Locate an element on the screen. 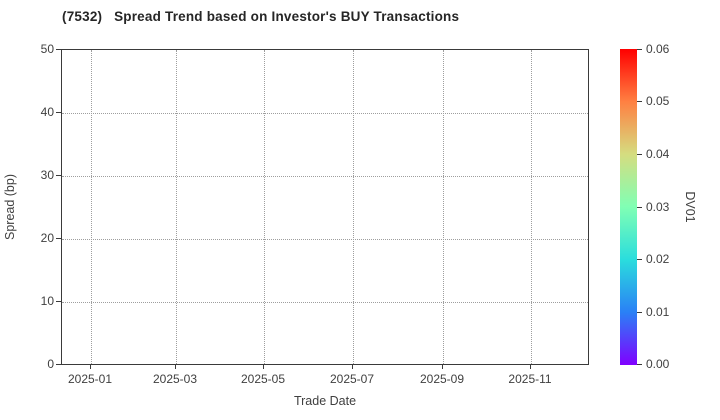 Image resolution: width=720 pixels, height=420 pixels. x-tick-label: 2025-07 is located at coordinates (352, 379).